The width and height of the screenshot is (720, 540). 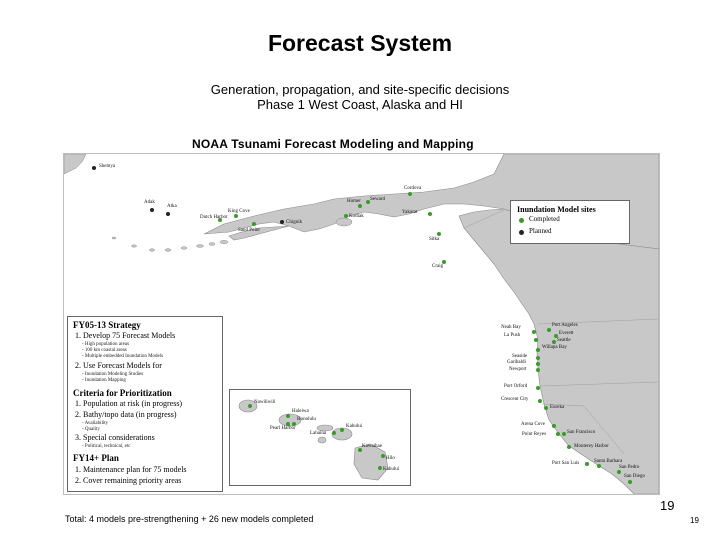 What do you see at coordinates (283, 428) in the screenshot?
I see `hawaii-site-label: Pearl Harbor` at bounding box center [283, 428].